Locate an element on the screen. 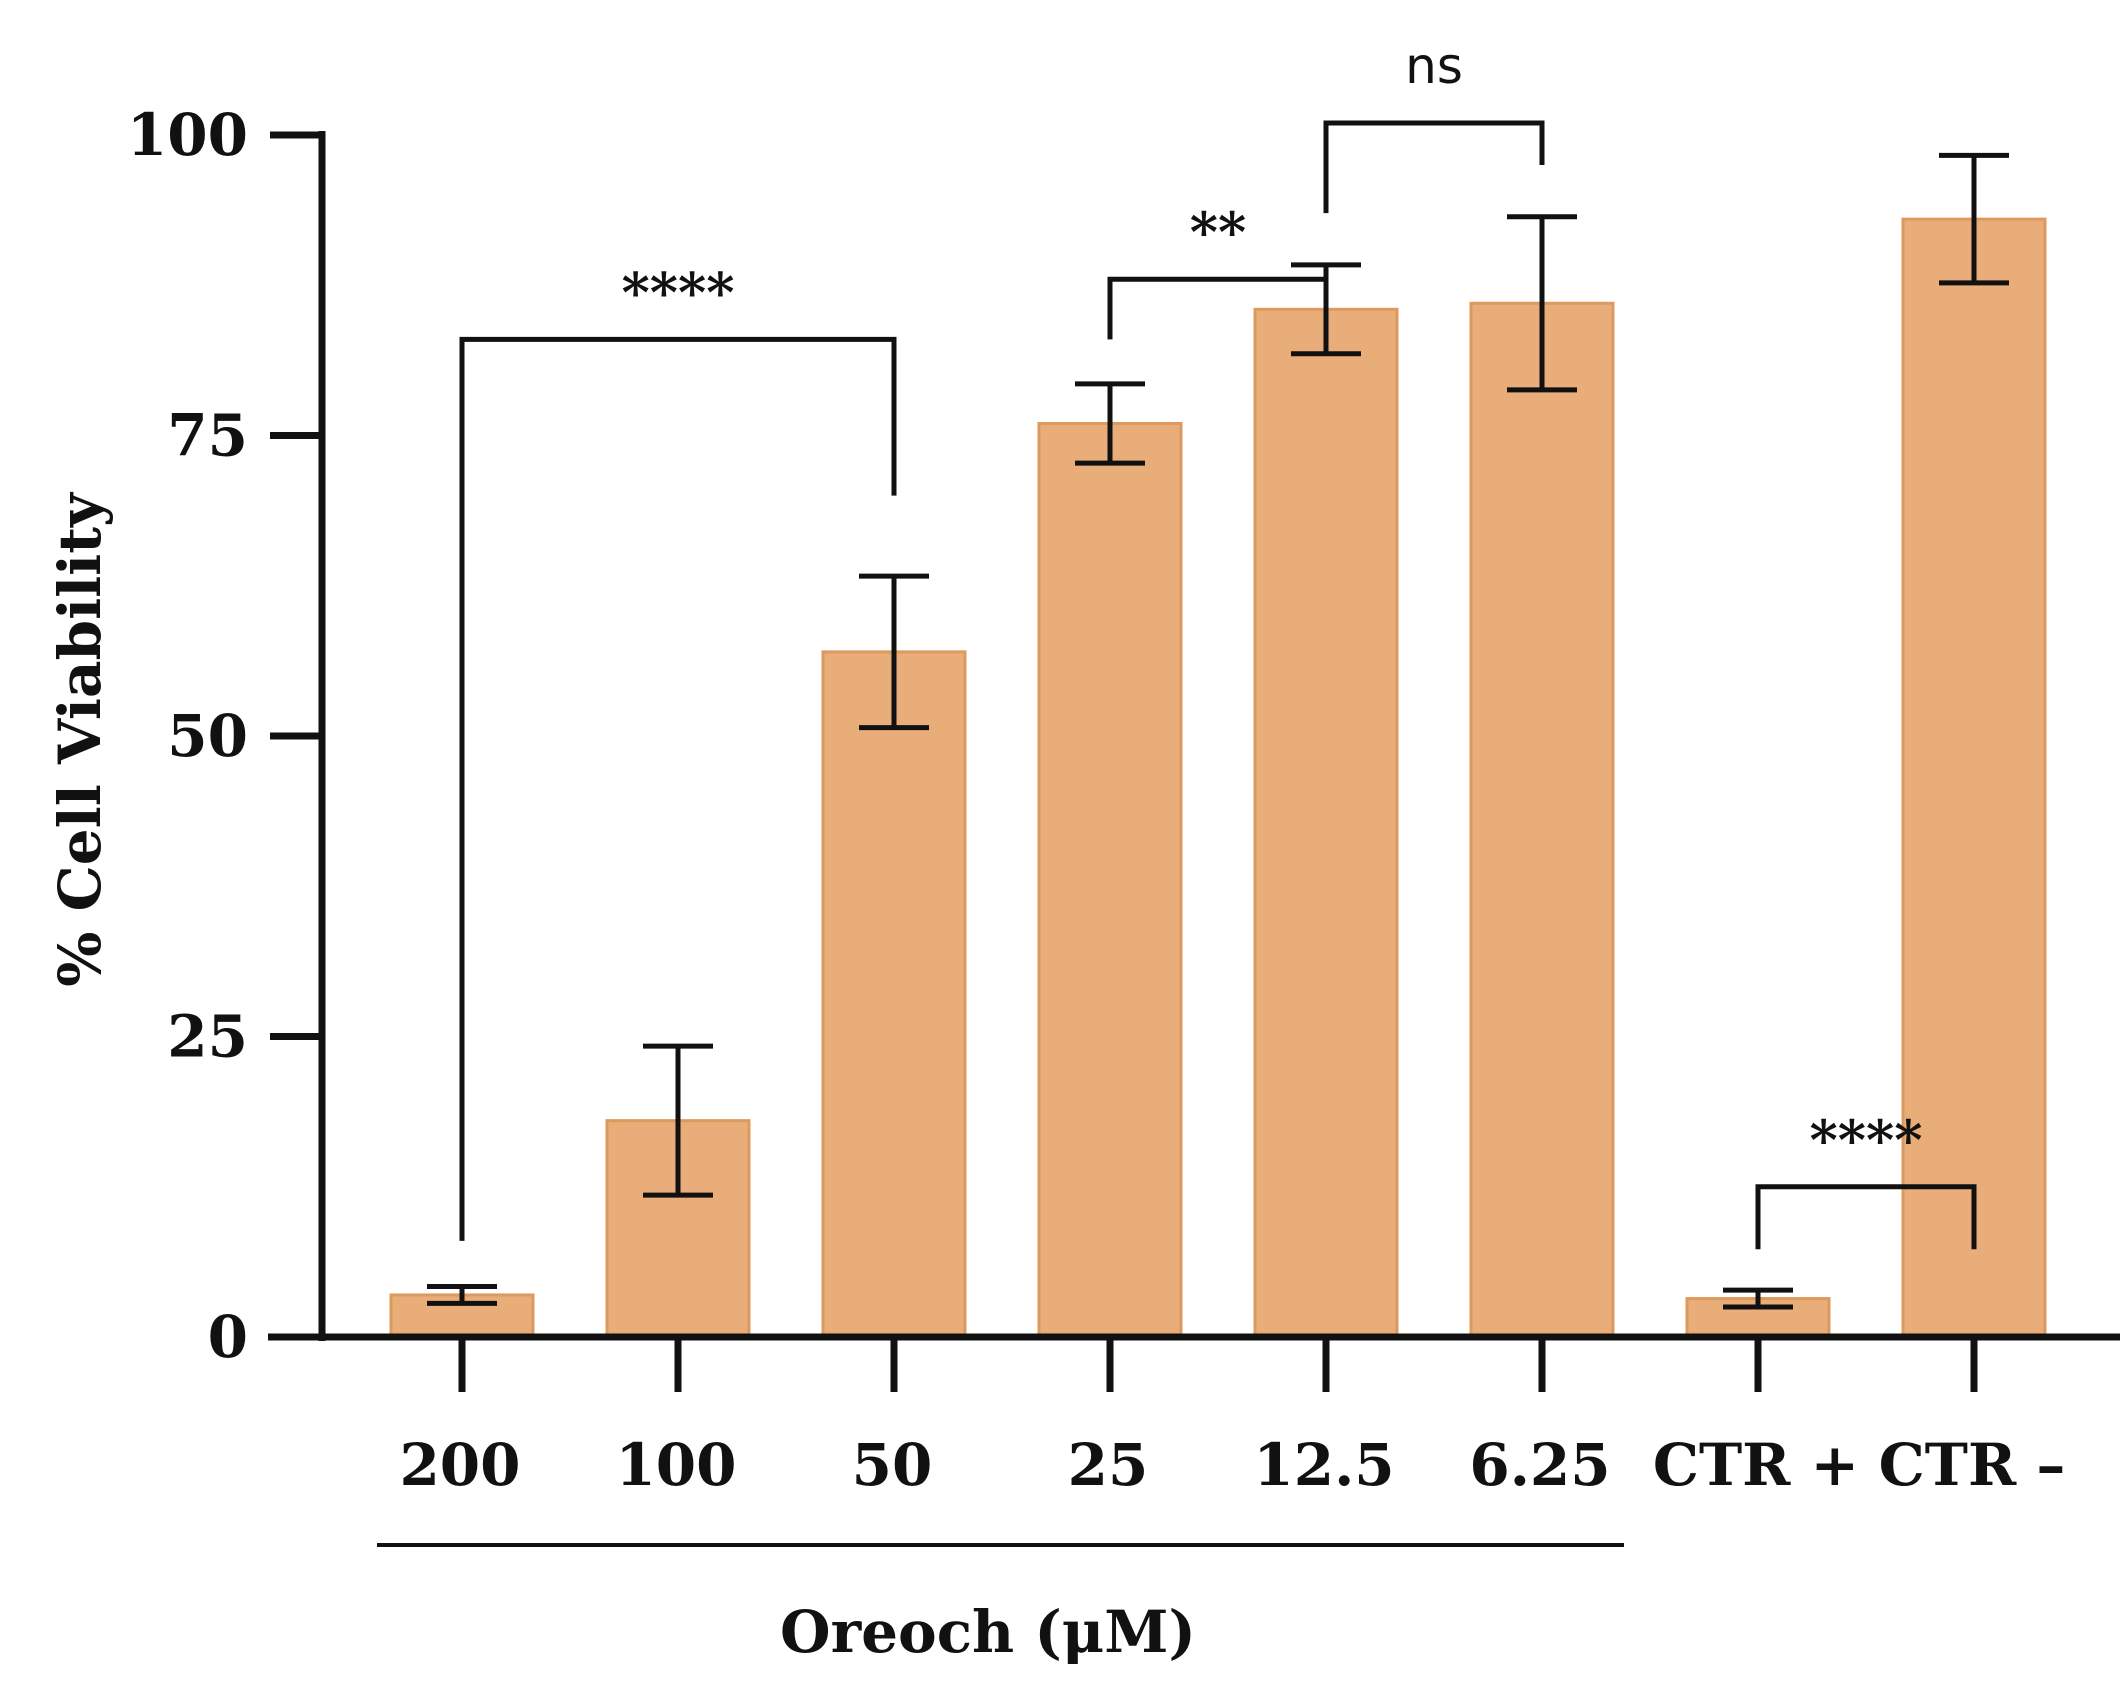 The height and width of the screenshot is (1695, 2128). significance-label-0: **** is located at coordinates (678, 292).